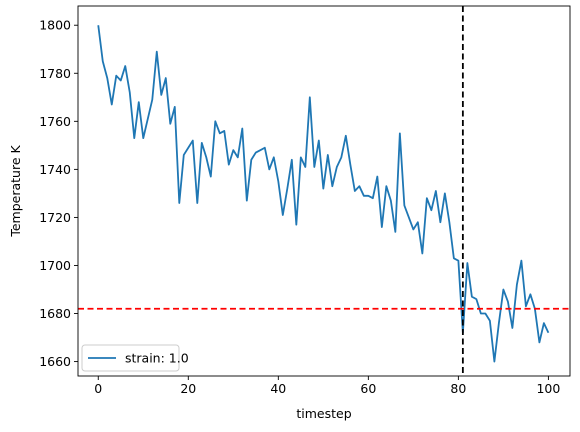 Image resolution: width=580 pixels, height=432 pixels. I want to click on x-tick-label: 0, so click(98, 388).